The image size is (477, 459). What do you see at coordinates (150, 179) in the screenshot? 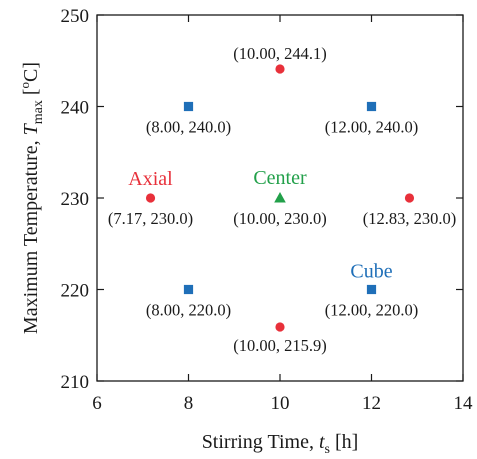
I see `series-label-axial: Axial` at bounding box center [150, 179].